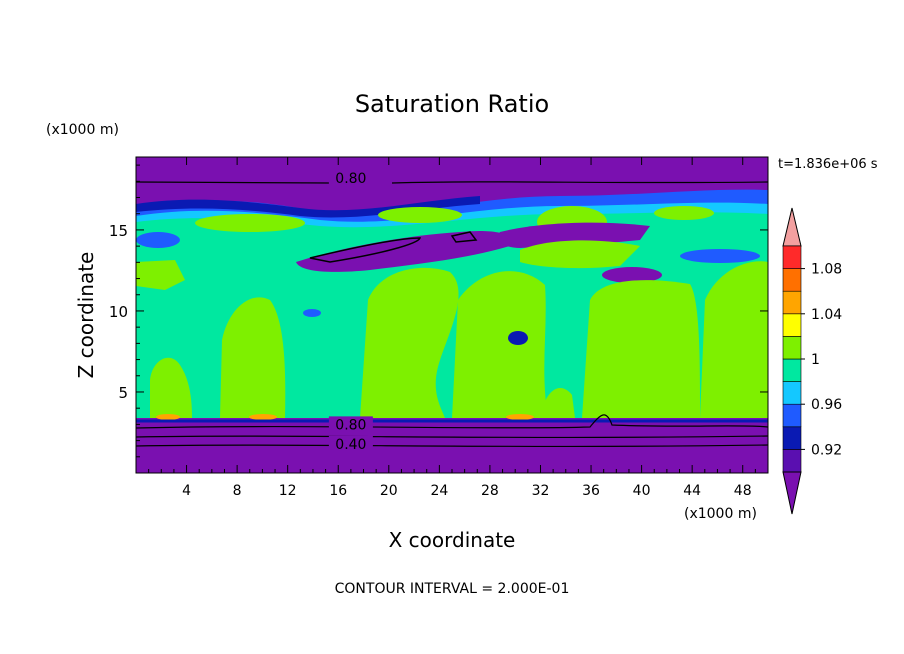  Describe the element at coordinates (452, 540) in the screenshot. I see `x-axis-title: X coordinate` at that location.